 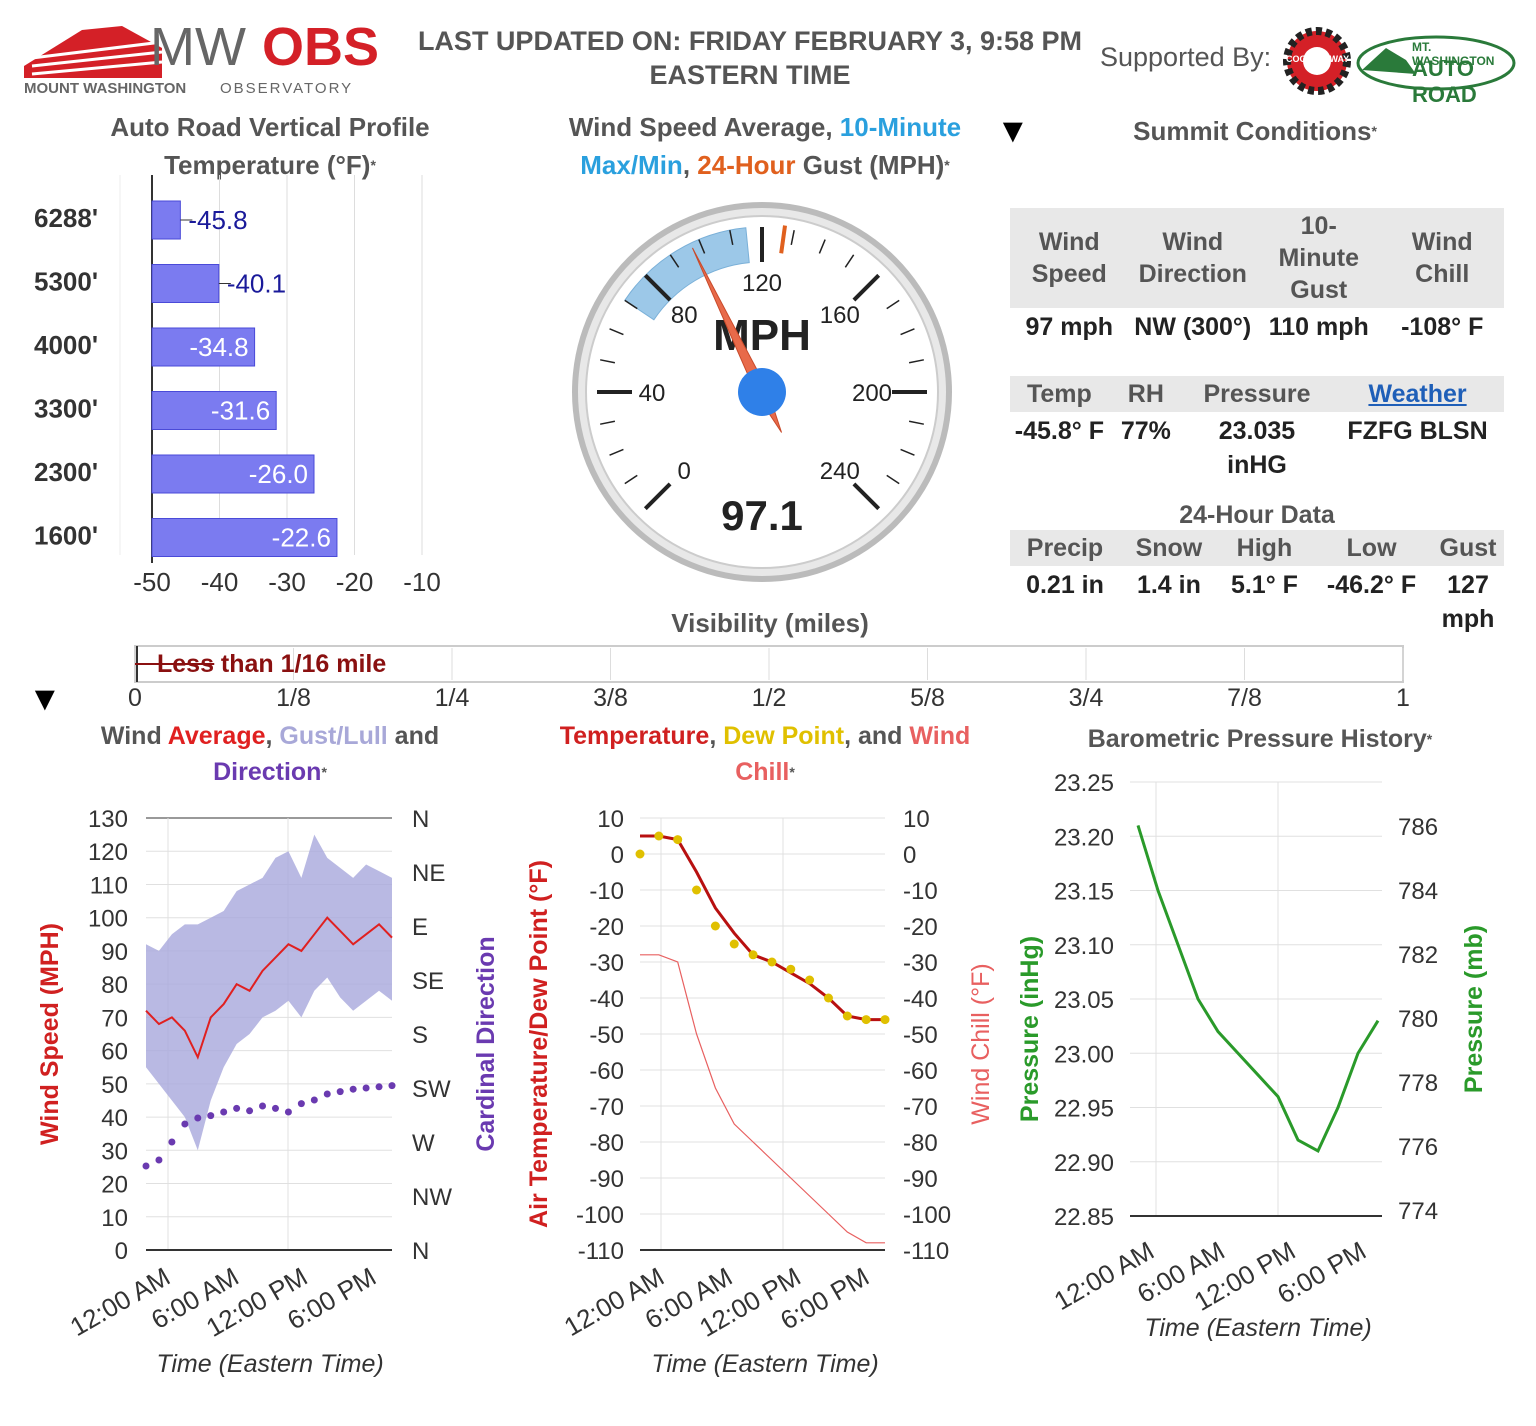 I want to click on gauge-major-tick, so click(x=657, y=287).